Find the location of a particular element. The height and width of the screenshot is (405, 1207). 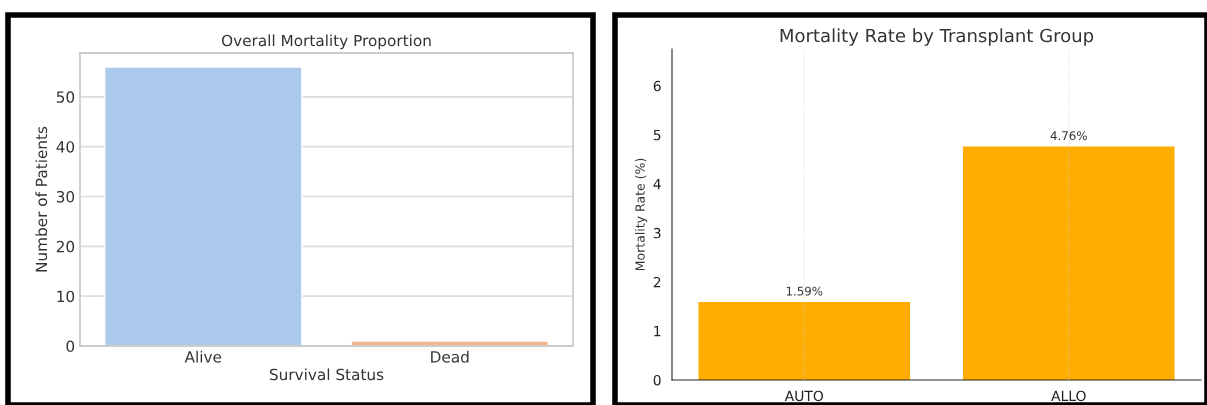

y-axis-title: Mortality Rate (%) is located at coordinates (641, 214).